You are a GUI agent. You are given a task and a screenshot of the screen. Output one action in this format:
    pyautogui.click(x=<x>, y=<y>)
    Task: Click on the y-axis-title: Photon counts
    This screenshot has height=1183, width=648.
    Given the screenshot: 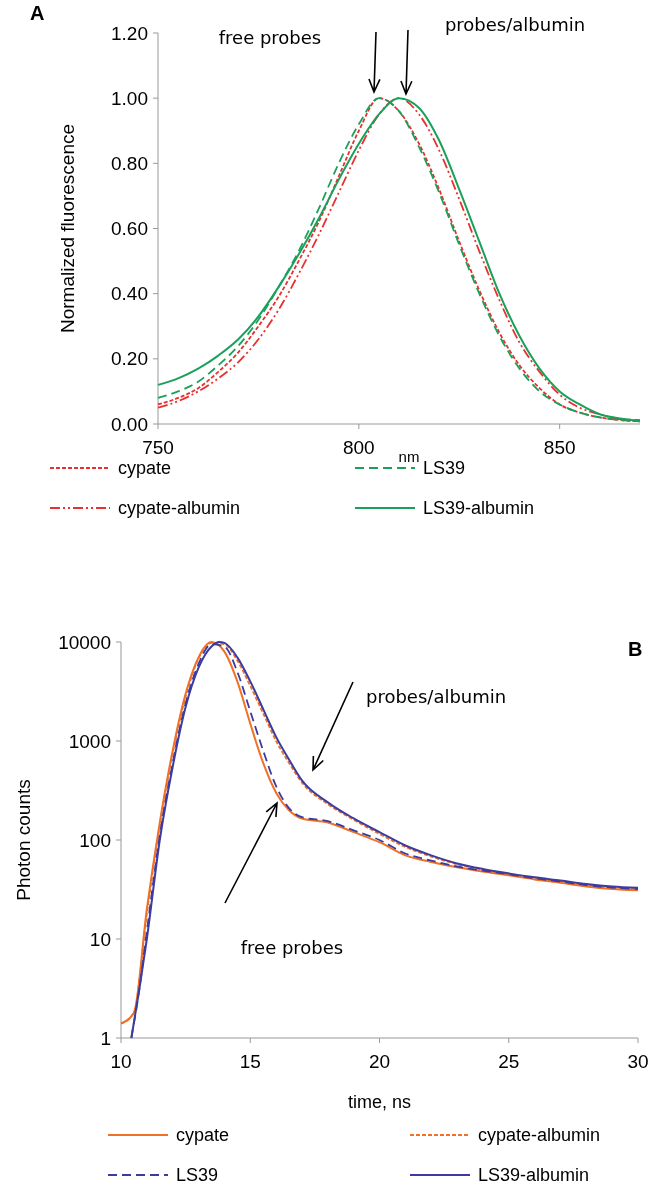 What is the action you would take?
    pyautogui.click(x=23, y=840)
    